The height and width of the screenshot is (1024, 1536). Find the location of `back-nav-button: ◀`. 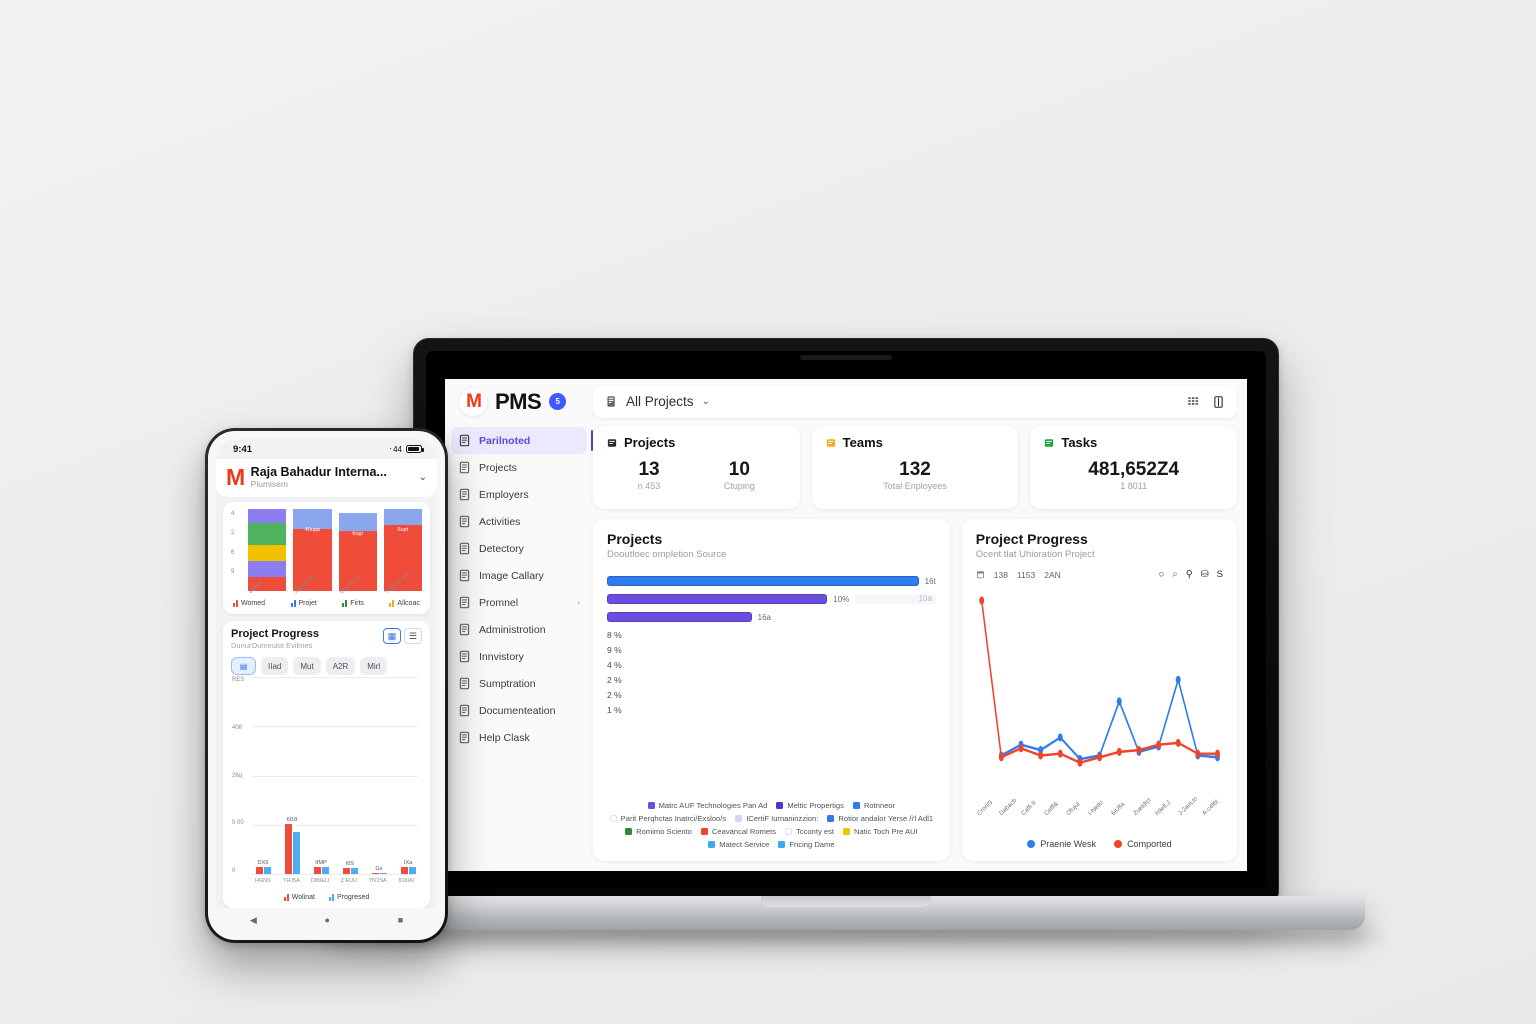

back-nav-button: ◀ is located at coordinates (253, 919).